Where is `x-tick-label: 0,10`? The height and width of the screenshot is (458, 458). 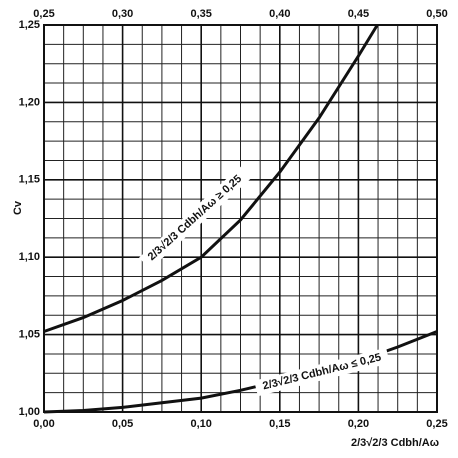 x-tick-label: 0,10 is located at coordinates (200, 424).